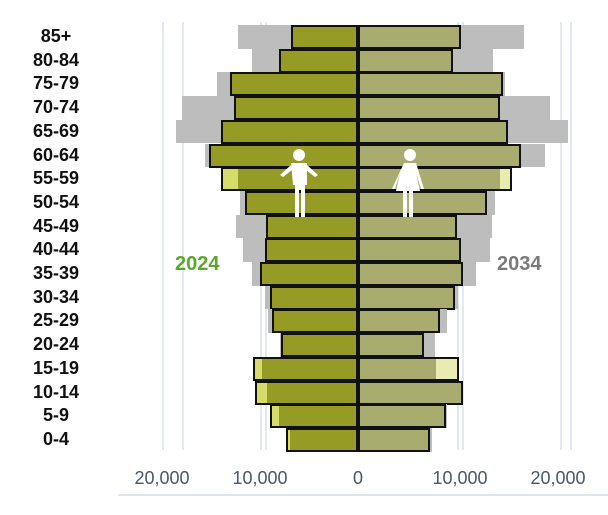 This screenshot has height=515, width=608. Describe the element at coordinates (56, 36) in the screenshot. I see `age-label: 85+` at that location.